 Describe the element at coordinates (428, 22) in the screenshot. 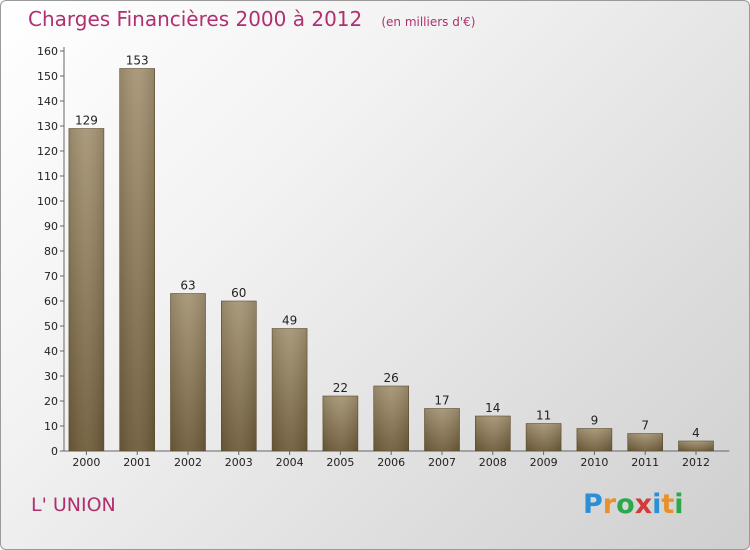

I see `chart-subtitle: (en milliers d'€)` at that location.